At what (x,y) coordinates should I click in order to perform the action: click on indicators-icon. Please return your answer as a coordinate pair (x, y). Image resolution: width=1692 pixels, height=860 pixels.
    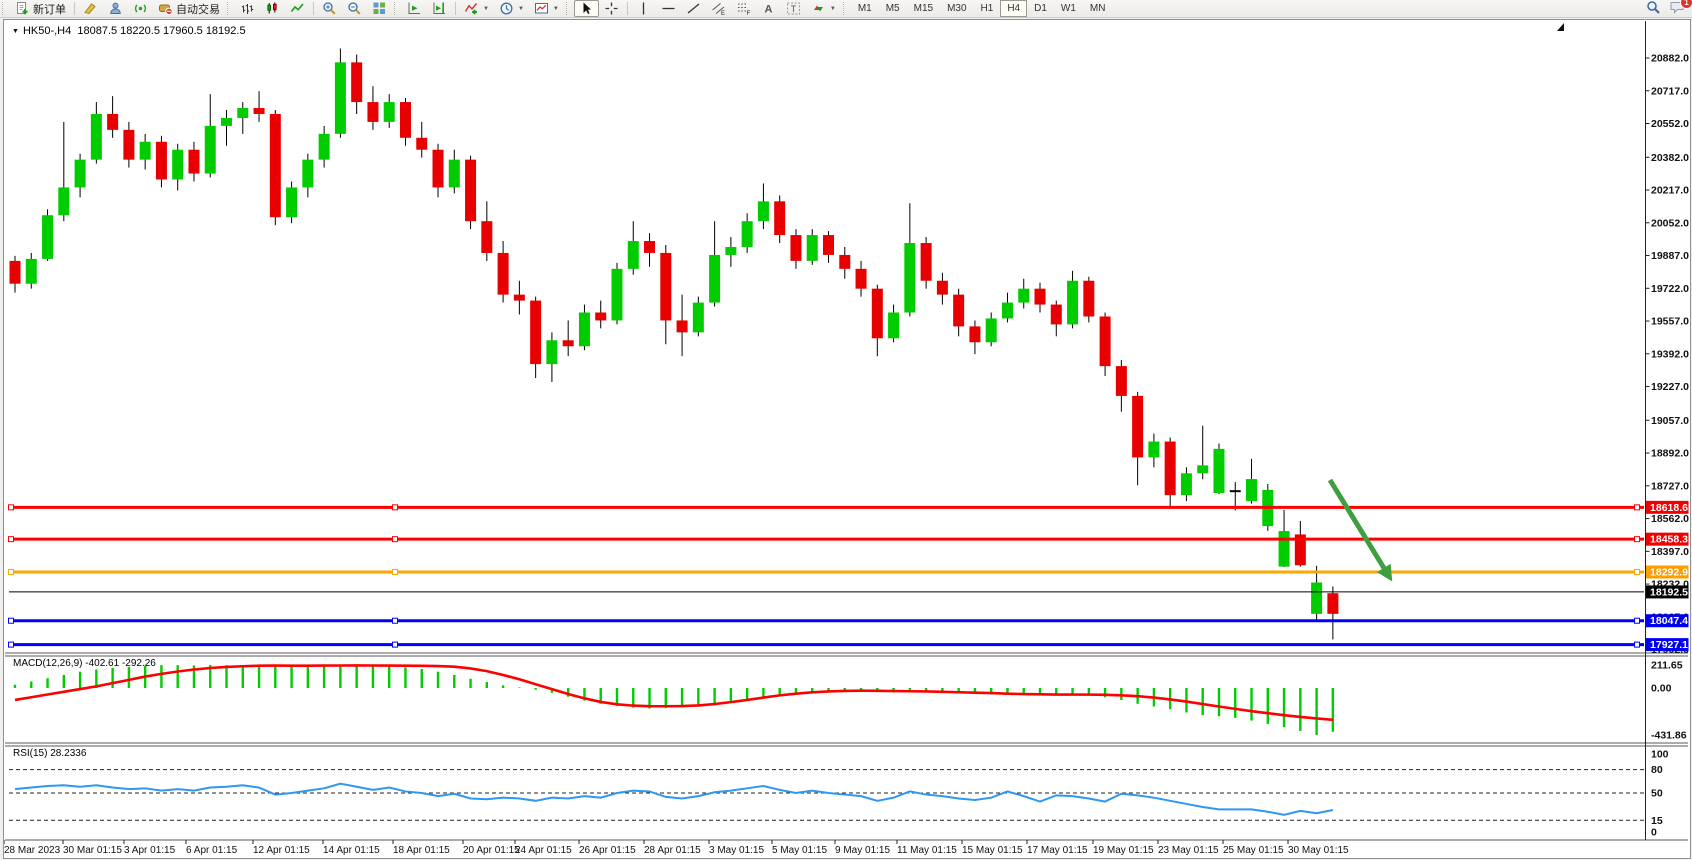
    Looking at the image, I should click on (471, 8).